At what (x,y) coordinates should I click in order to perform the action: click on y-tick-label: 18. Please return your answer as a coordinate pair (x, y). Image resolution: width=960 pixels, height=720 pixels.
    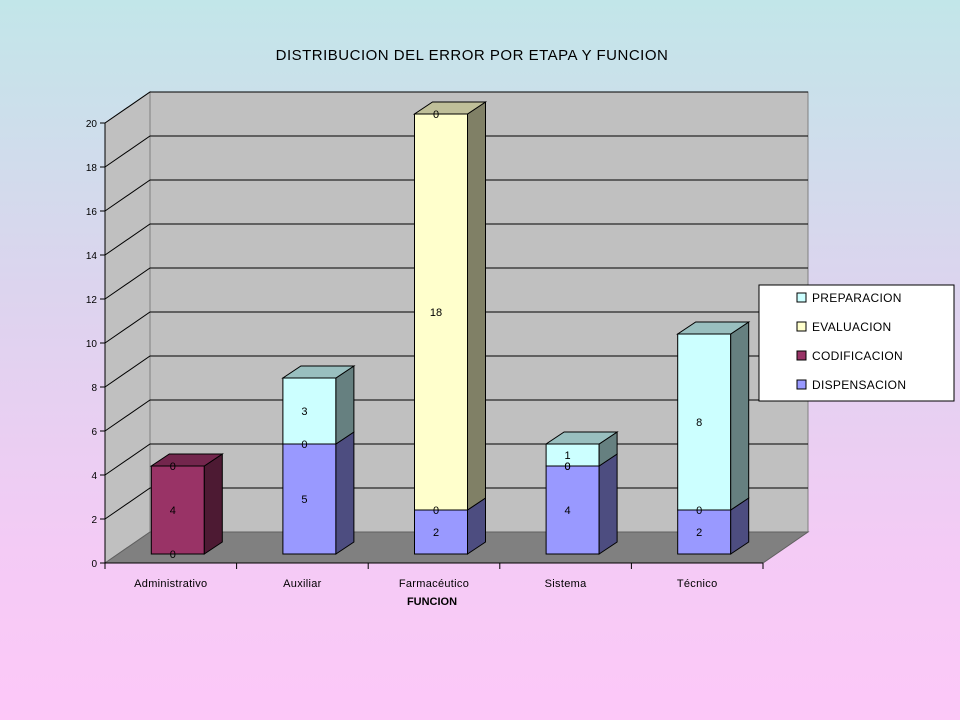
    Looking at the image, I should click on (92, 168).